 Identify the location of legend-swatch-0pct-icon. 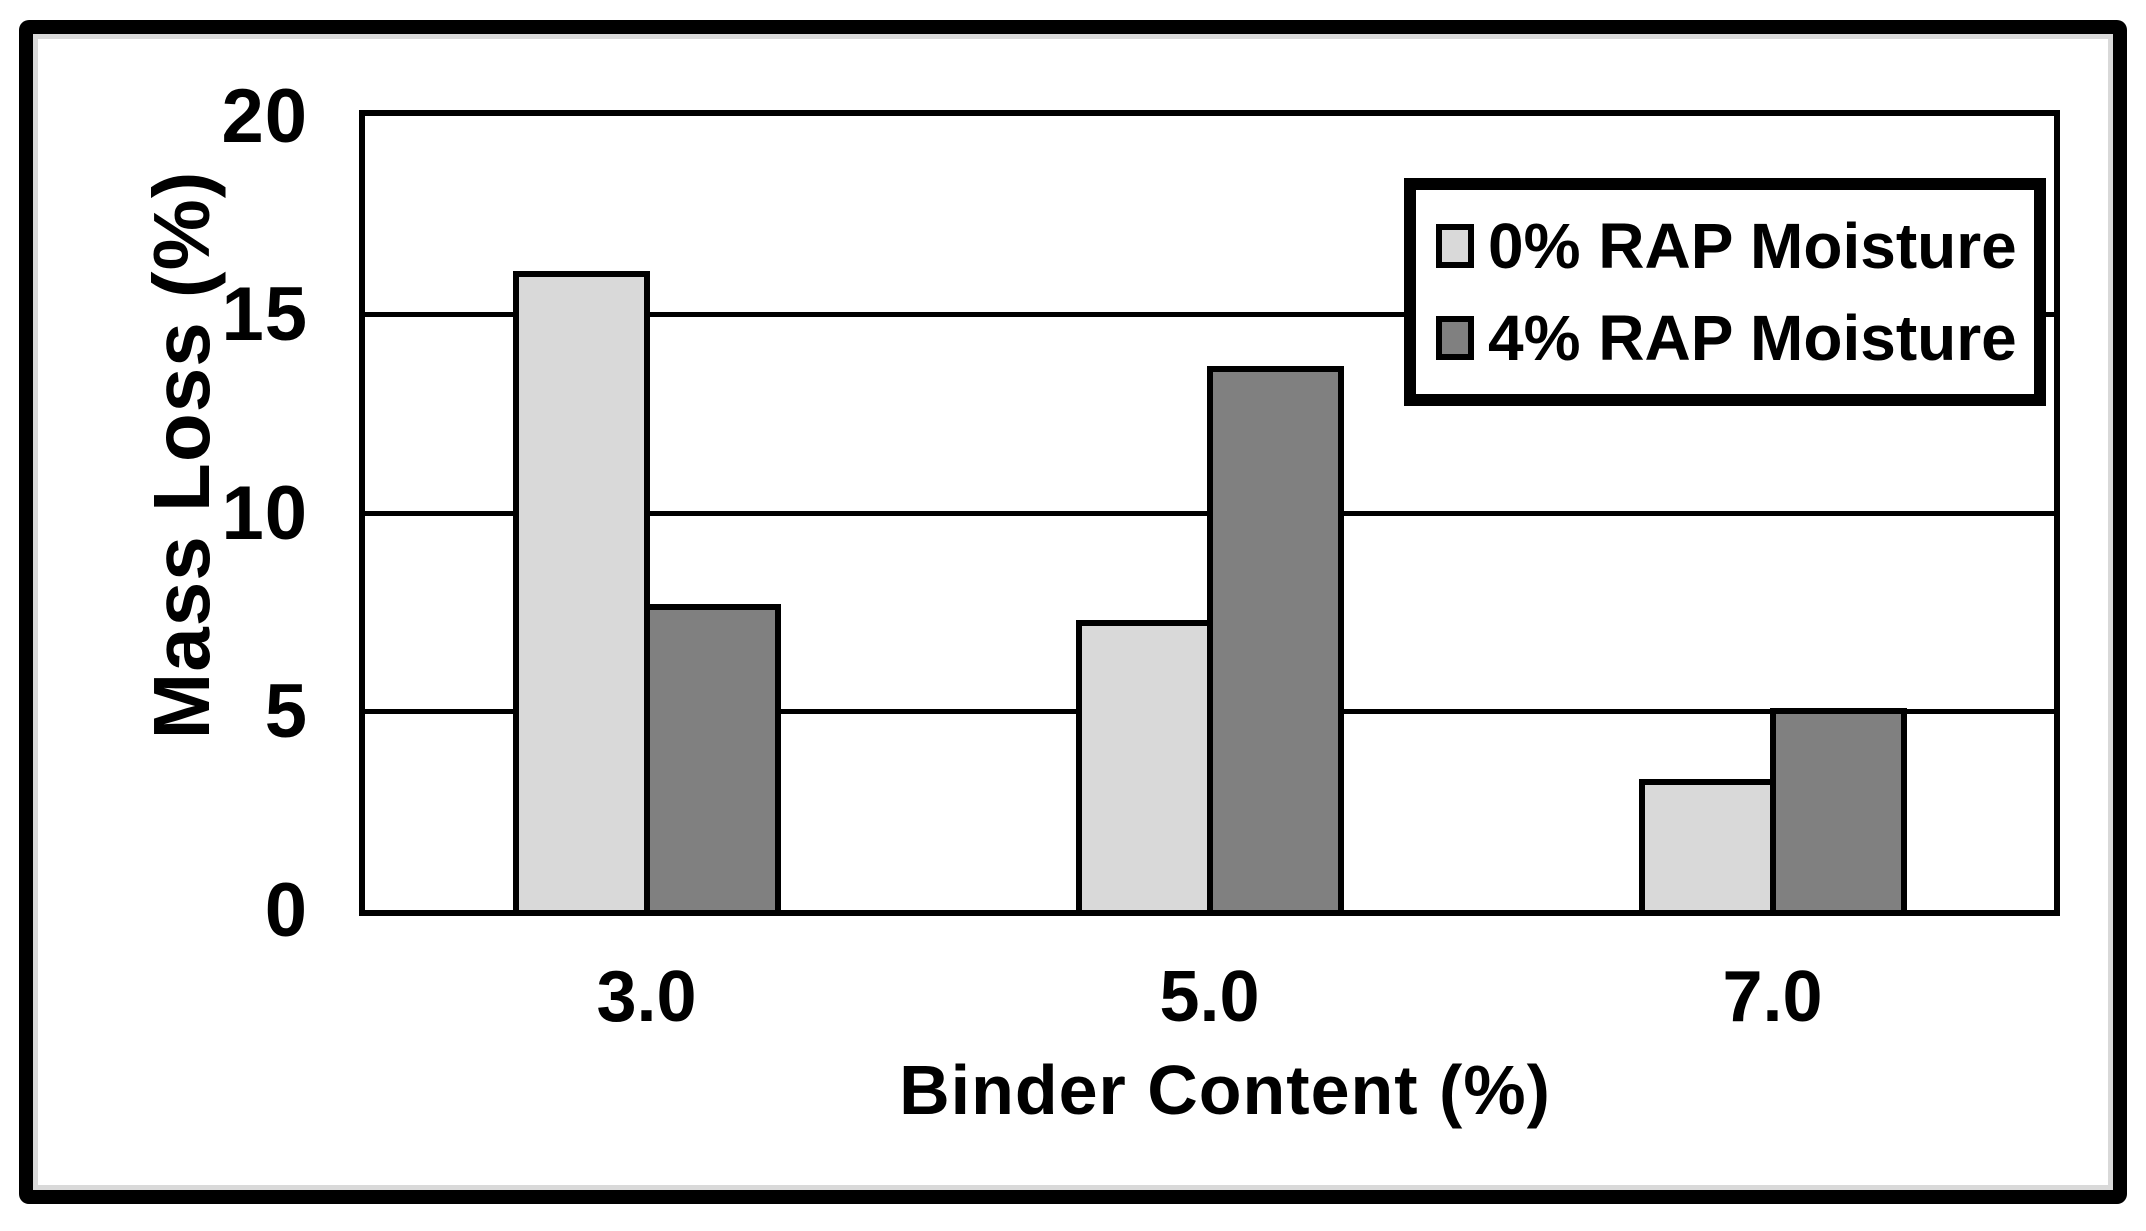
(1455, 245).